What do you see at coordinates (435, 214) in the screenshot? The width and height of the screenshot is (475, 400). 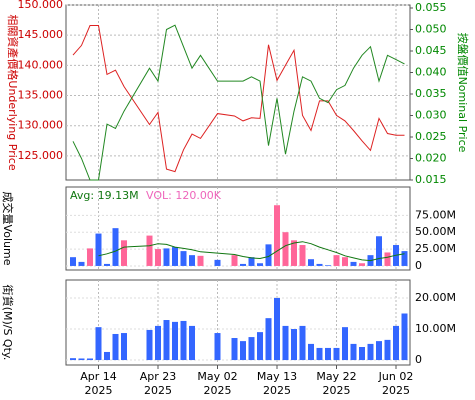 I see `y2-tick-label: 75.00M` at bounding box center [435, 214].